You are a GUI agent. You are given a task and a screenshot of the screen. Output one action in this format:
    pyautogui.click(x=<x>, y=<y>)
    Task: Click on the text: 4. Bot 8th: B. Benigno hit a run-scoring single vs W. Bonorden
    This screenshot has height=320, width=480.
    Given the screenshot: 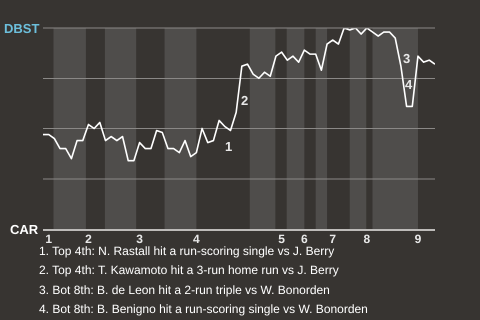 What is the action you would take?
    pyautogui.click(x=203, y=309)
    